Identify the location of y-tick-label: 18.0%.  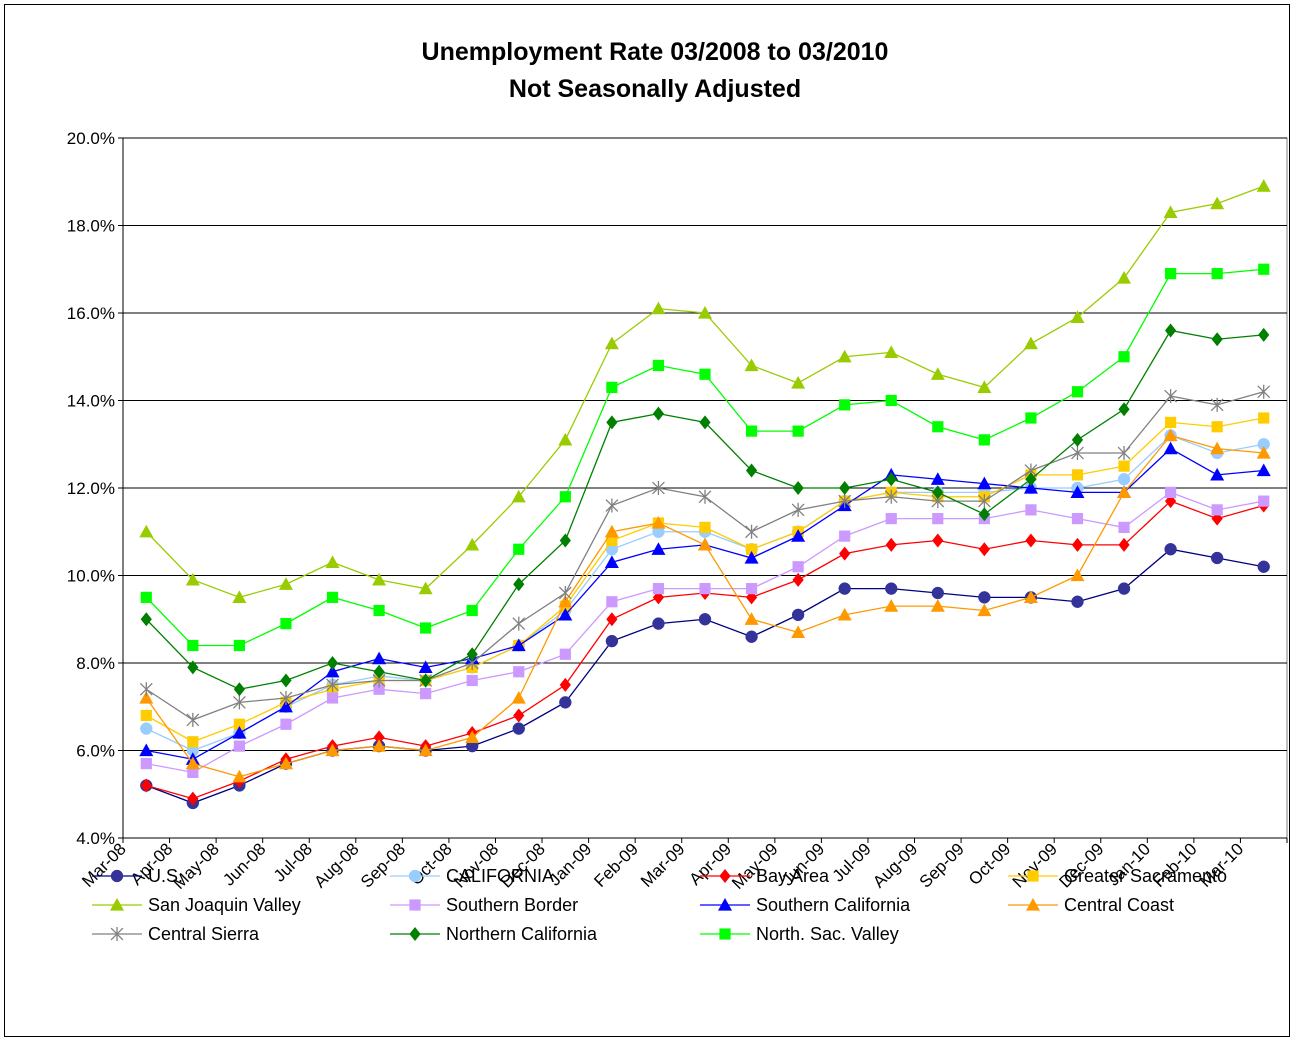
(91, 226).